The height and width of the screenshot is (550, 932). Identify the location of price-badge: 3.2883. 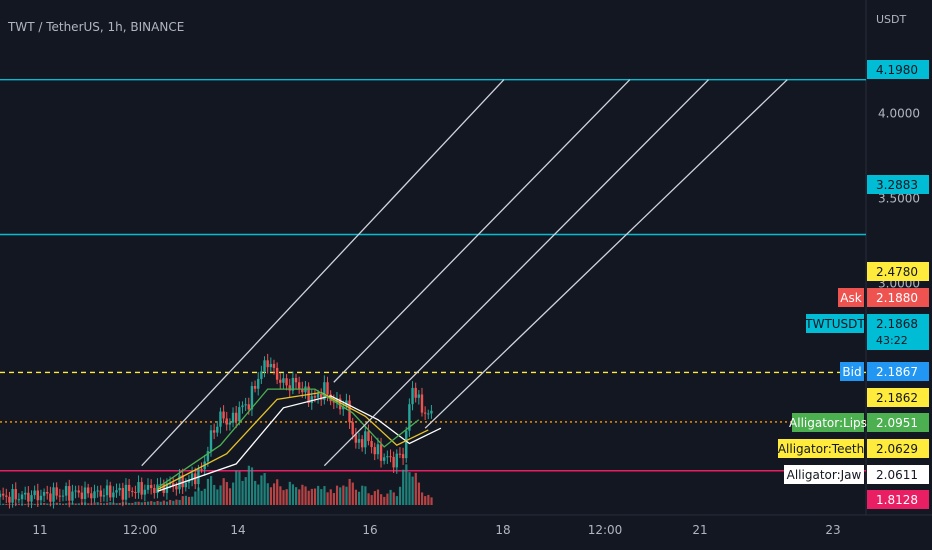
(898, 184).